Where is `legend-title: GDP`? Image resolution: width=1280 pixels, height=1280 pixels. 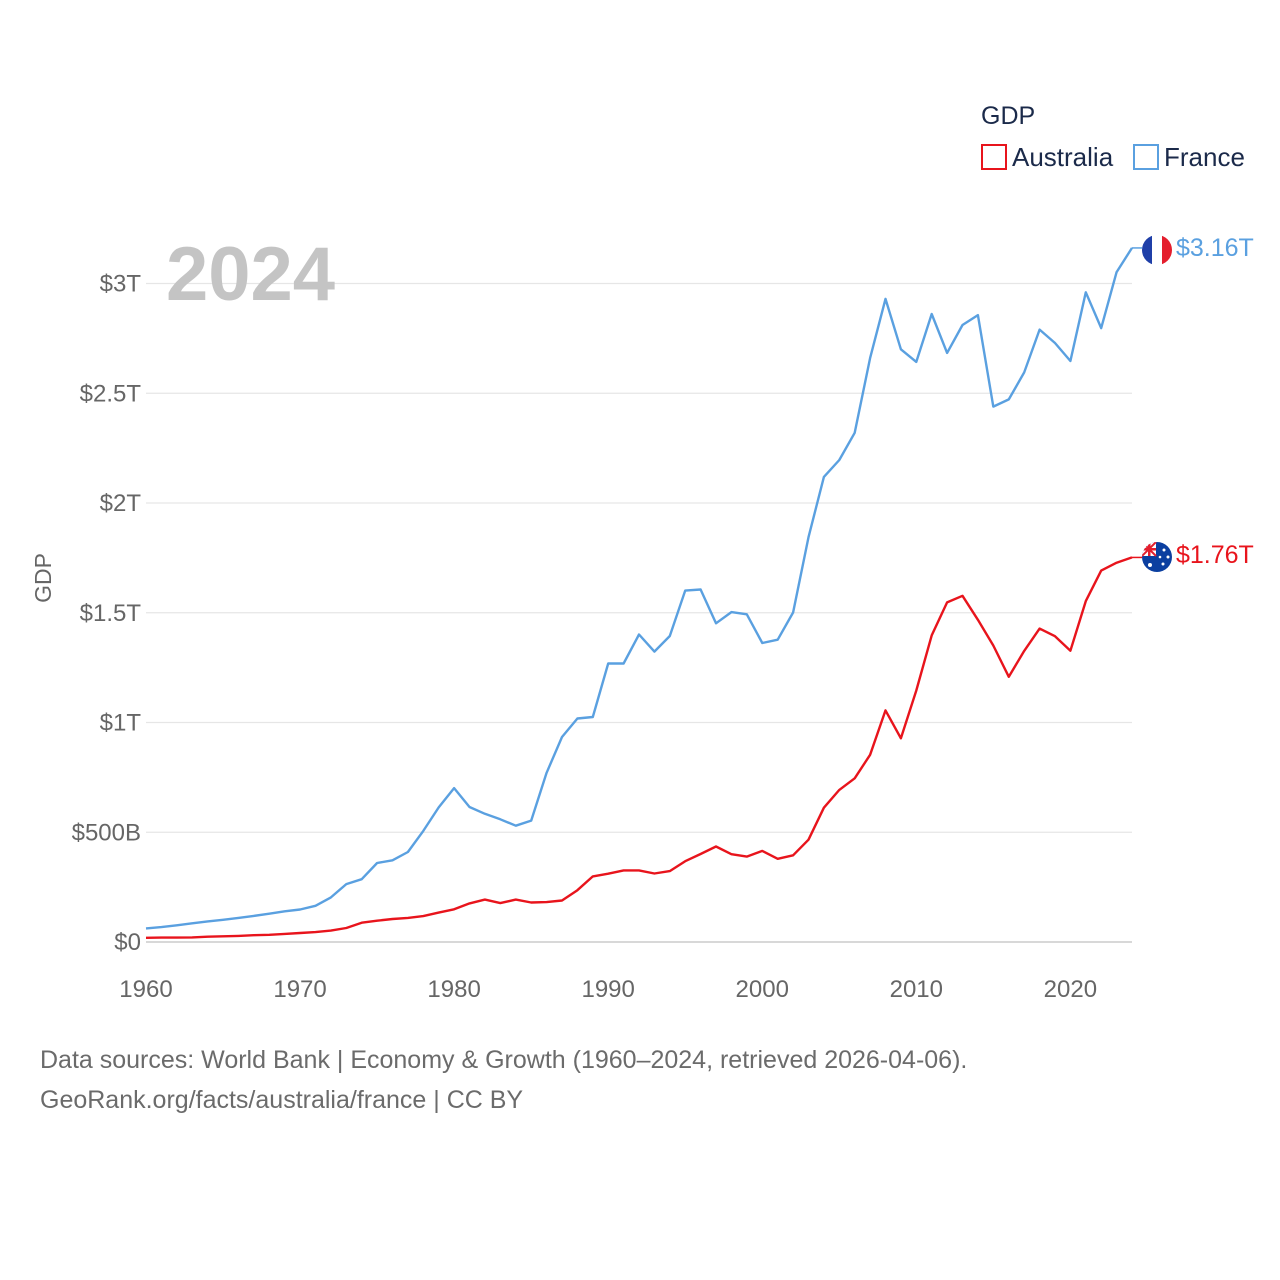 legend-title: GDP is located at coordinates (1008, 116).